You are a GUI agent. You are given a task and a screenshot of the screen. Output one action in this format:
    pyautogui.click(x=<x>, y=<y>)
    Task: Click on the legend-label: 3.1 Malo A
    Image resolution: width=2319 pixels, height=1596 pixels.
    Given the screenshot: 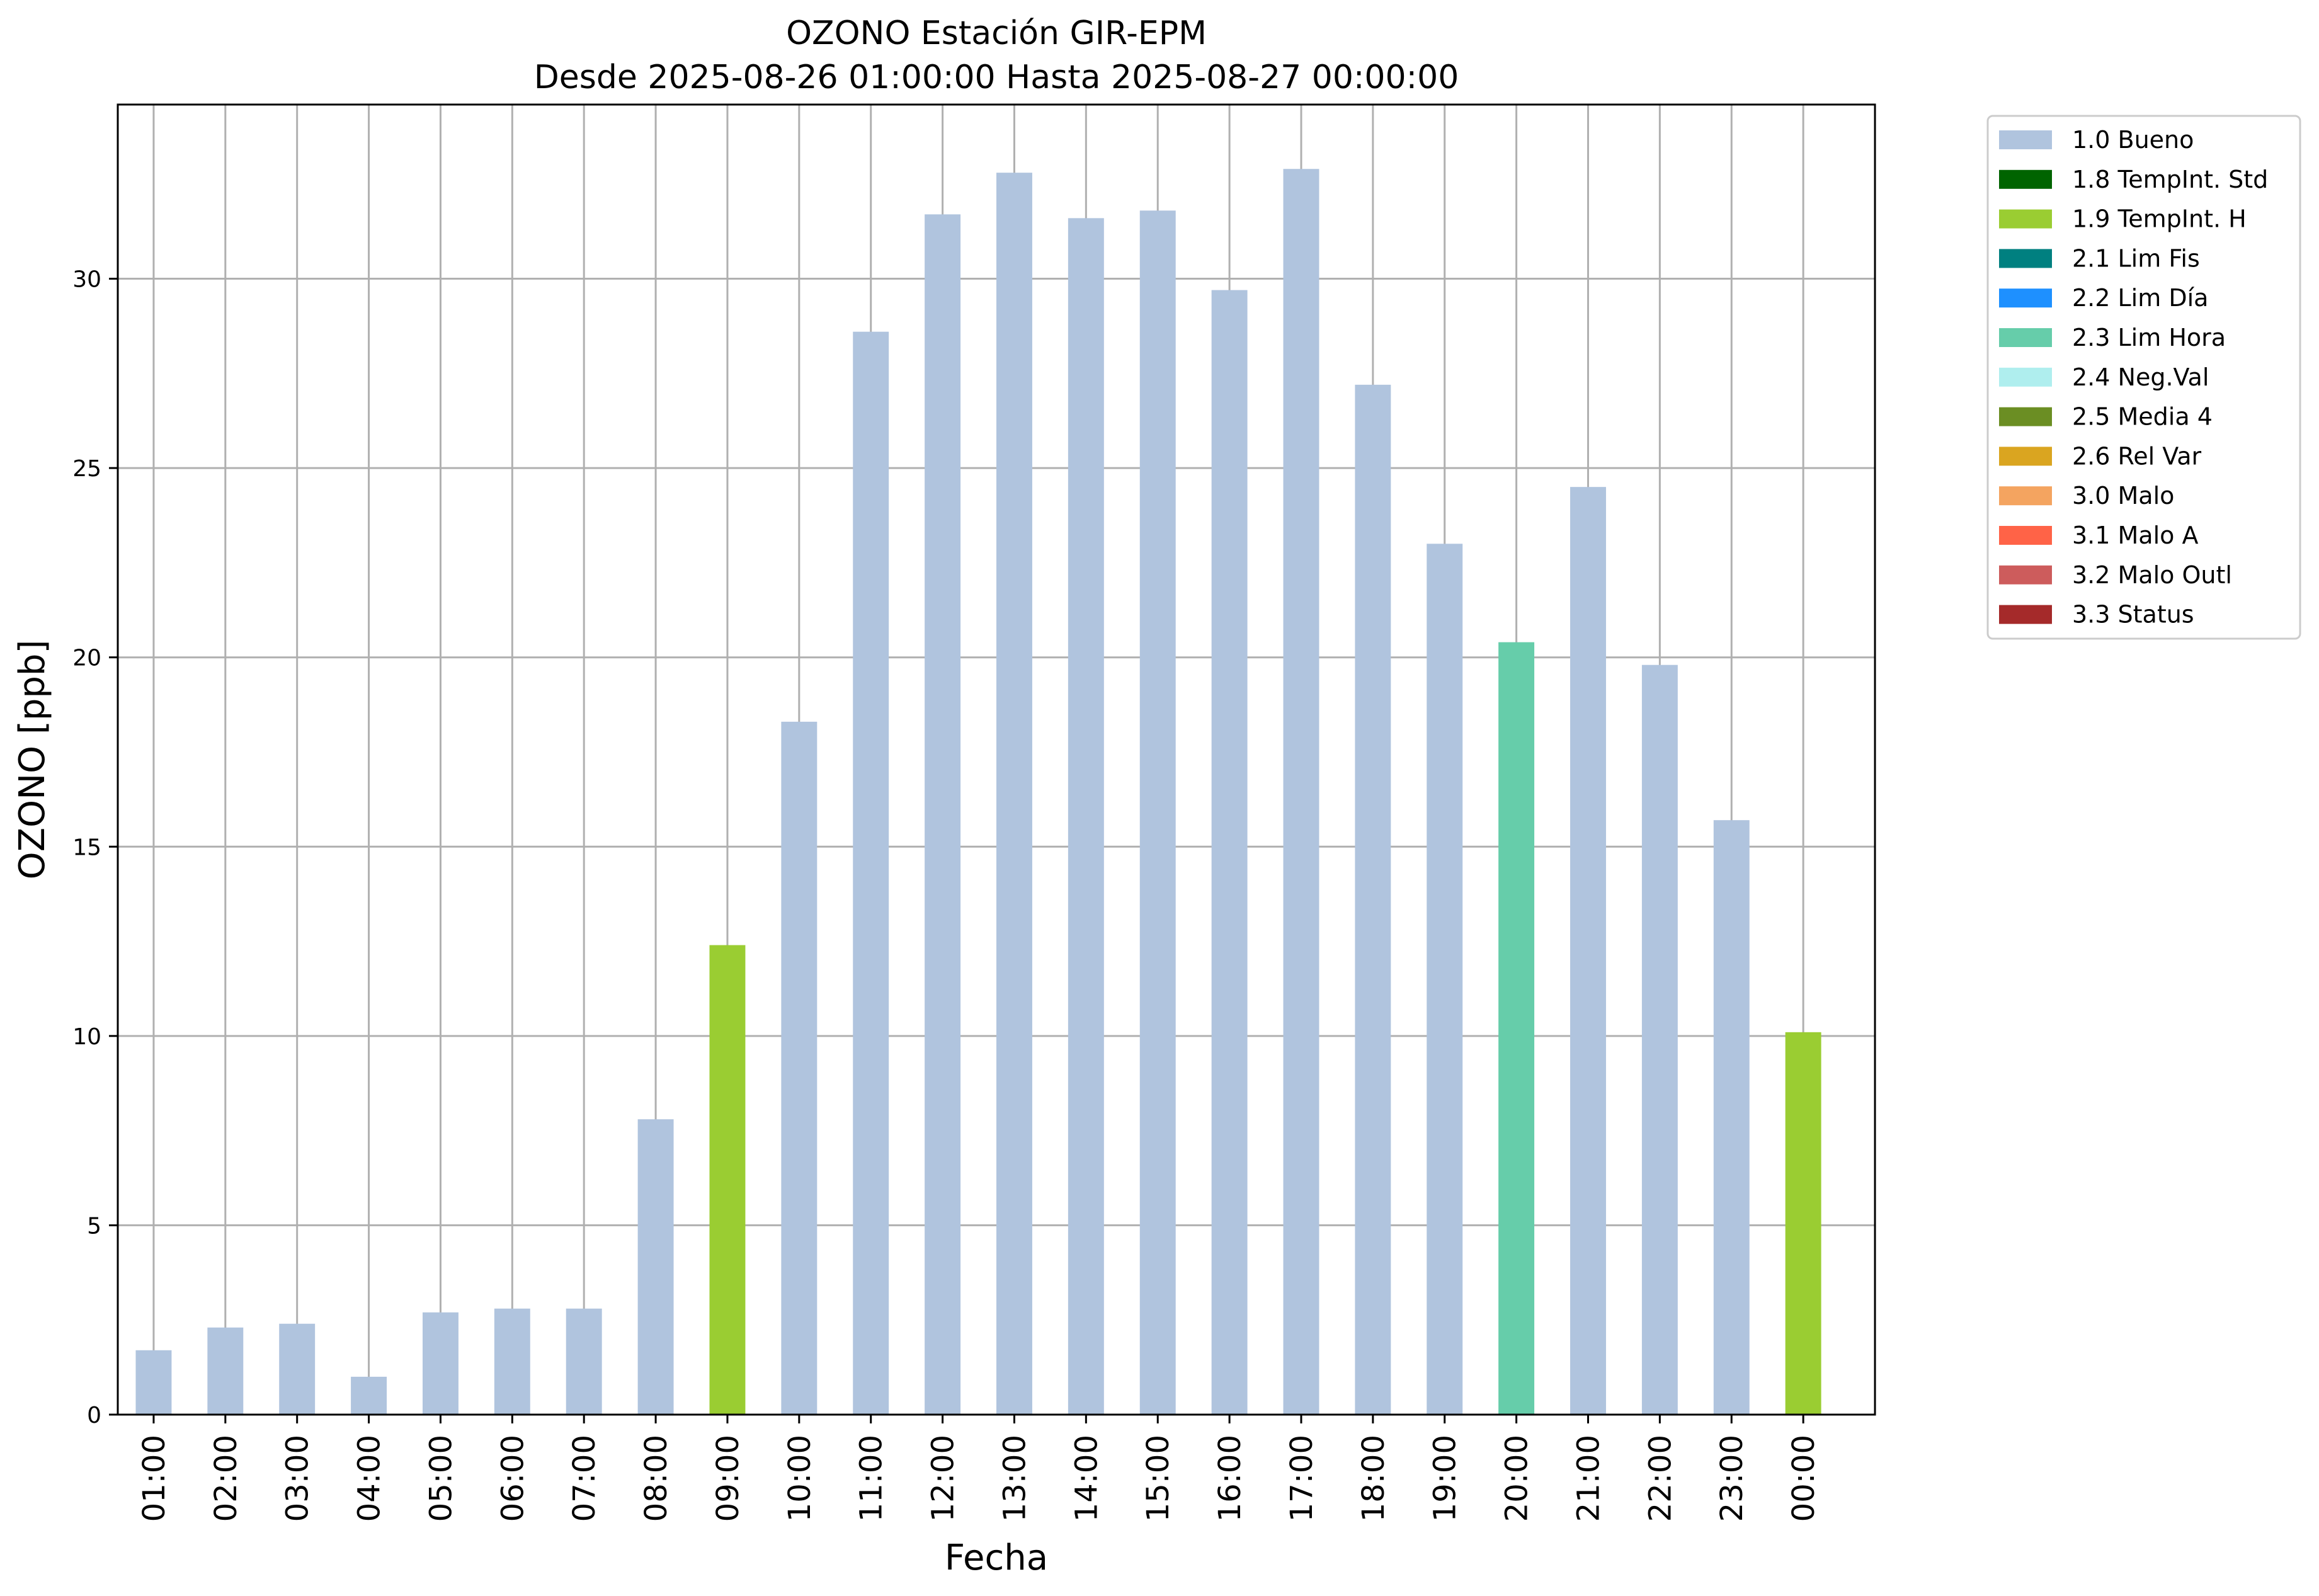 What is the action you would take?
    pyautogui.click(x=2135, y=535)
    